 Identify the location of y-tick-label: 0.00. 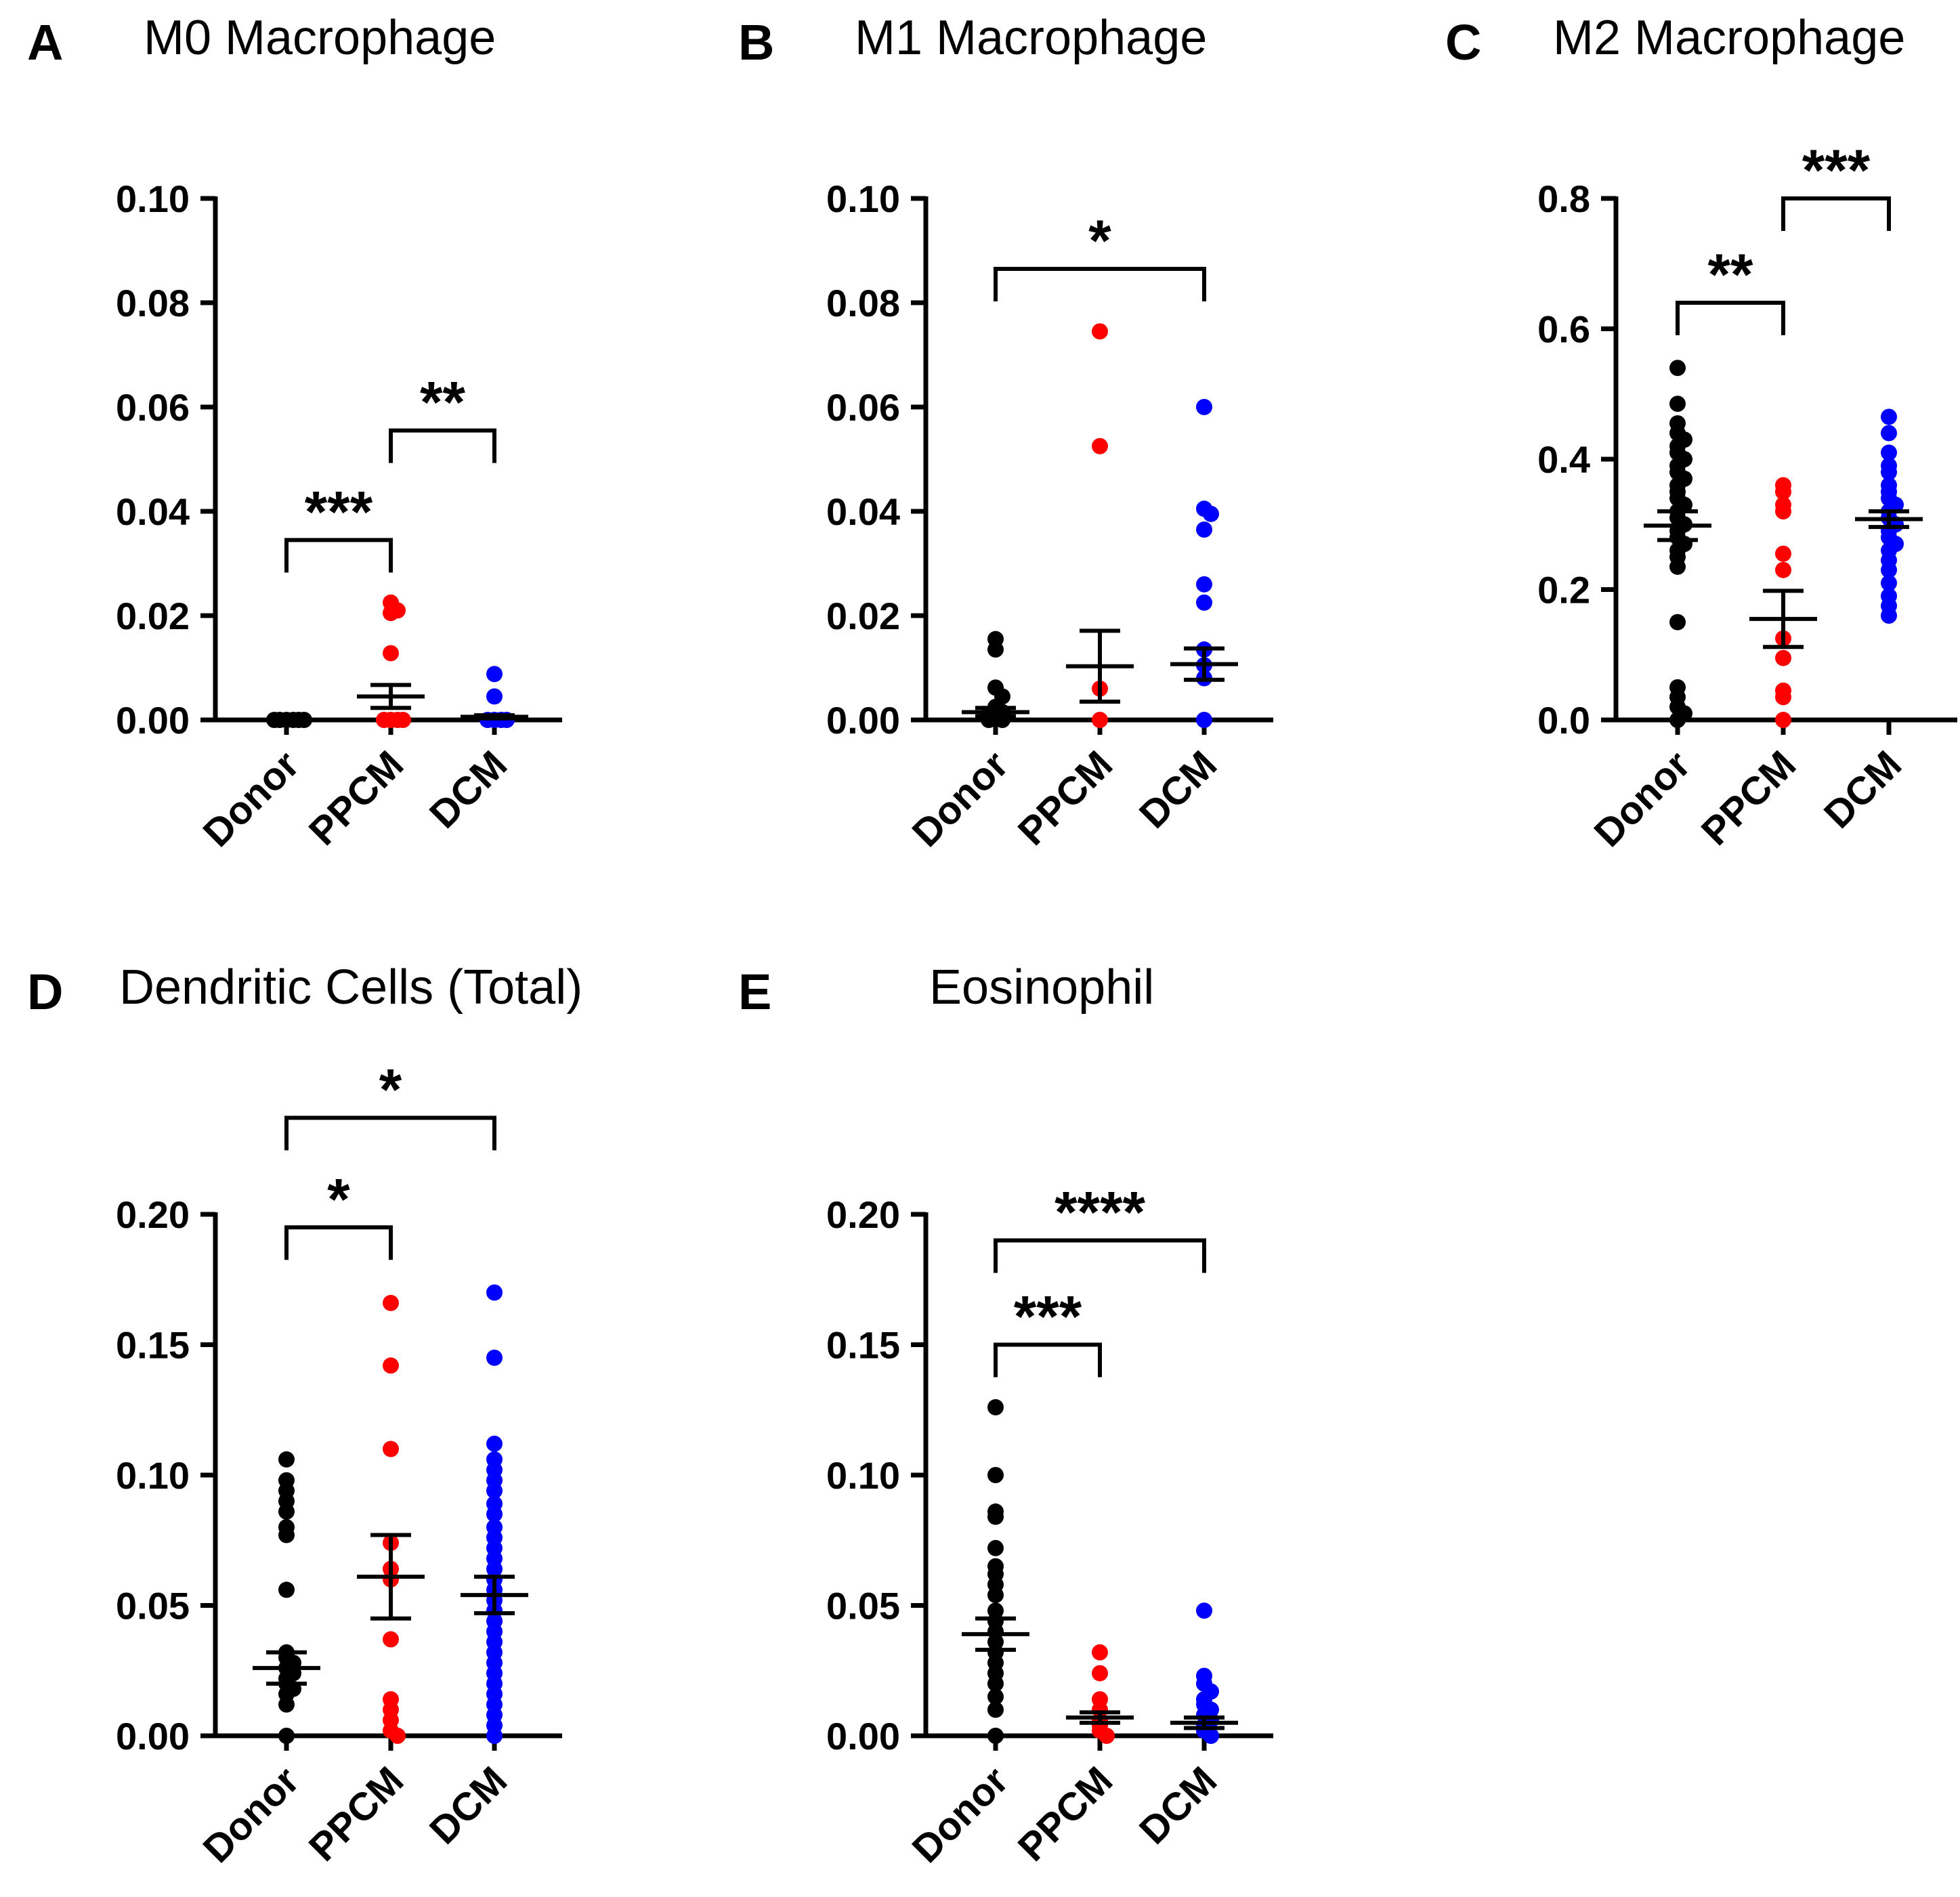
(863, 720).